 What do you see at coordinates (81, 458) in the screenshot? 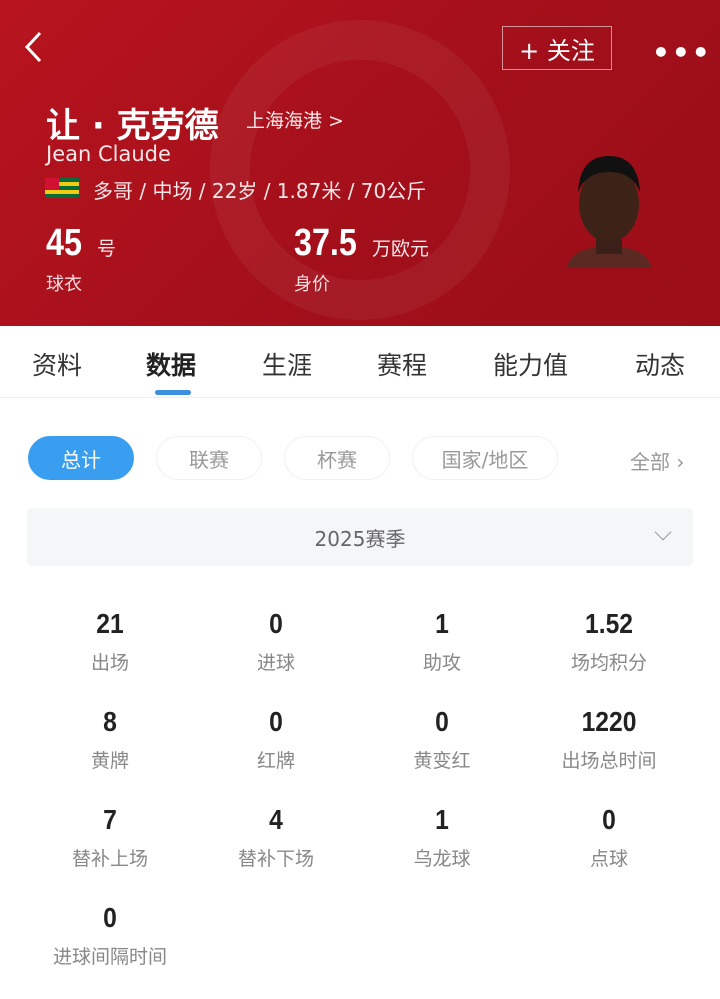
I see `filter-total: 总计` at bounding box center [81, 458].